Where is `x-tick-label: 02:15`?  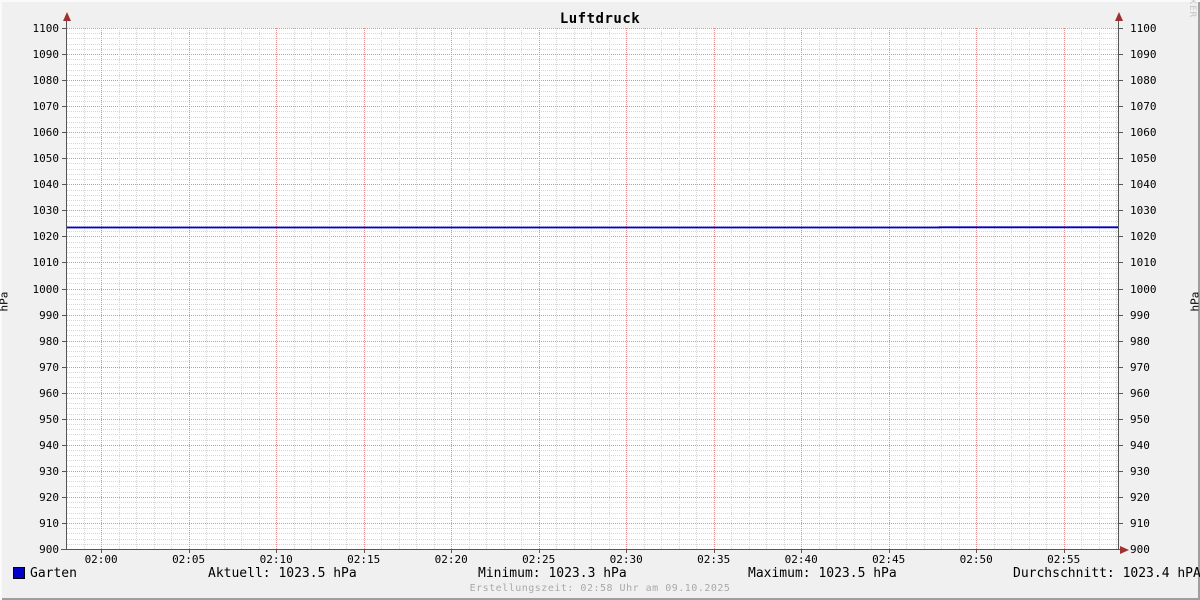 x-tick-label: 02:15 is located at coordinates (364, 559).